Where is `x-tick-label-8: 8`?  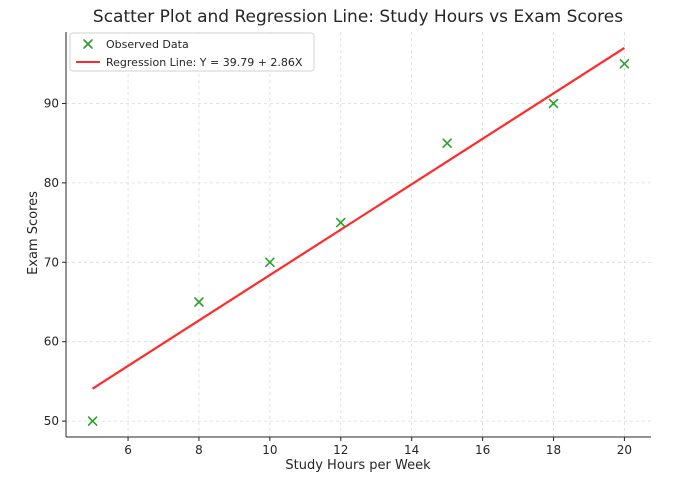 x-tick-label-8: 8 is located at coordinates (199, 450).